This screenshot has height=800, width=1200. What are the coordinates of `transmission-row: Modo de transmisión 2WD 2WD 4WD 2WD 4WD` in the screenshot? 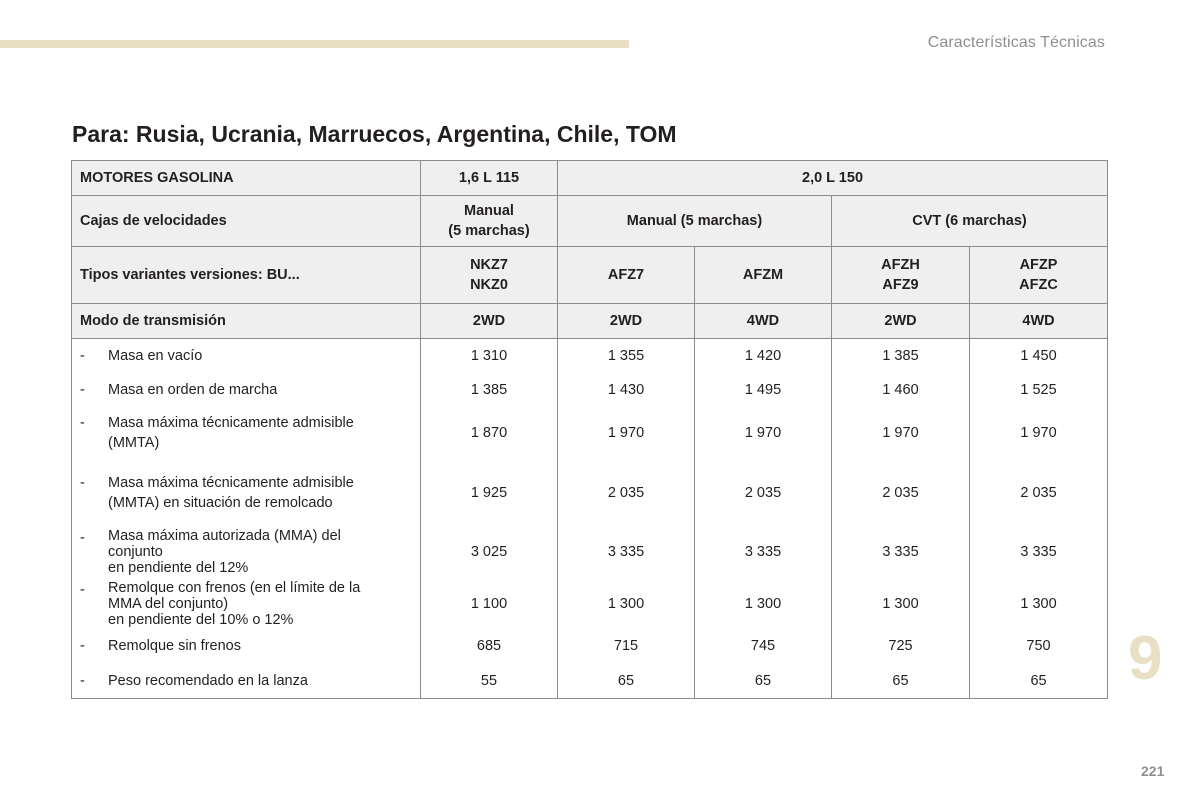 It's located at (590, 321).